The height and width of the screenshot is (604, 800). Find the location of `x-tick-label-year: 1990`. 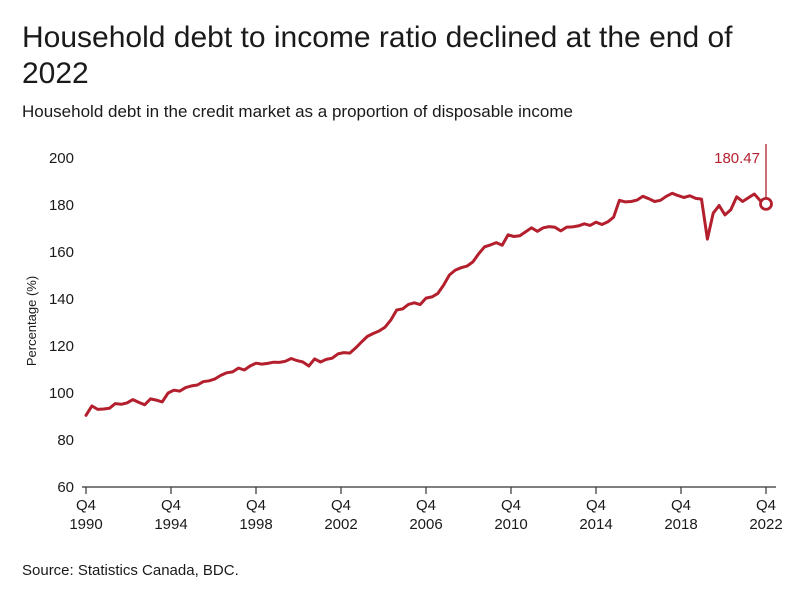

x-tick-label-year: 1990 is located at coordinates (85, 524).